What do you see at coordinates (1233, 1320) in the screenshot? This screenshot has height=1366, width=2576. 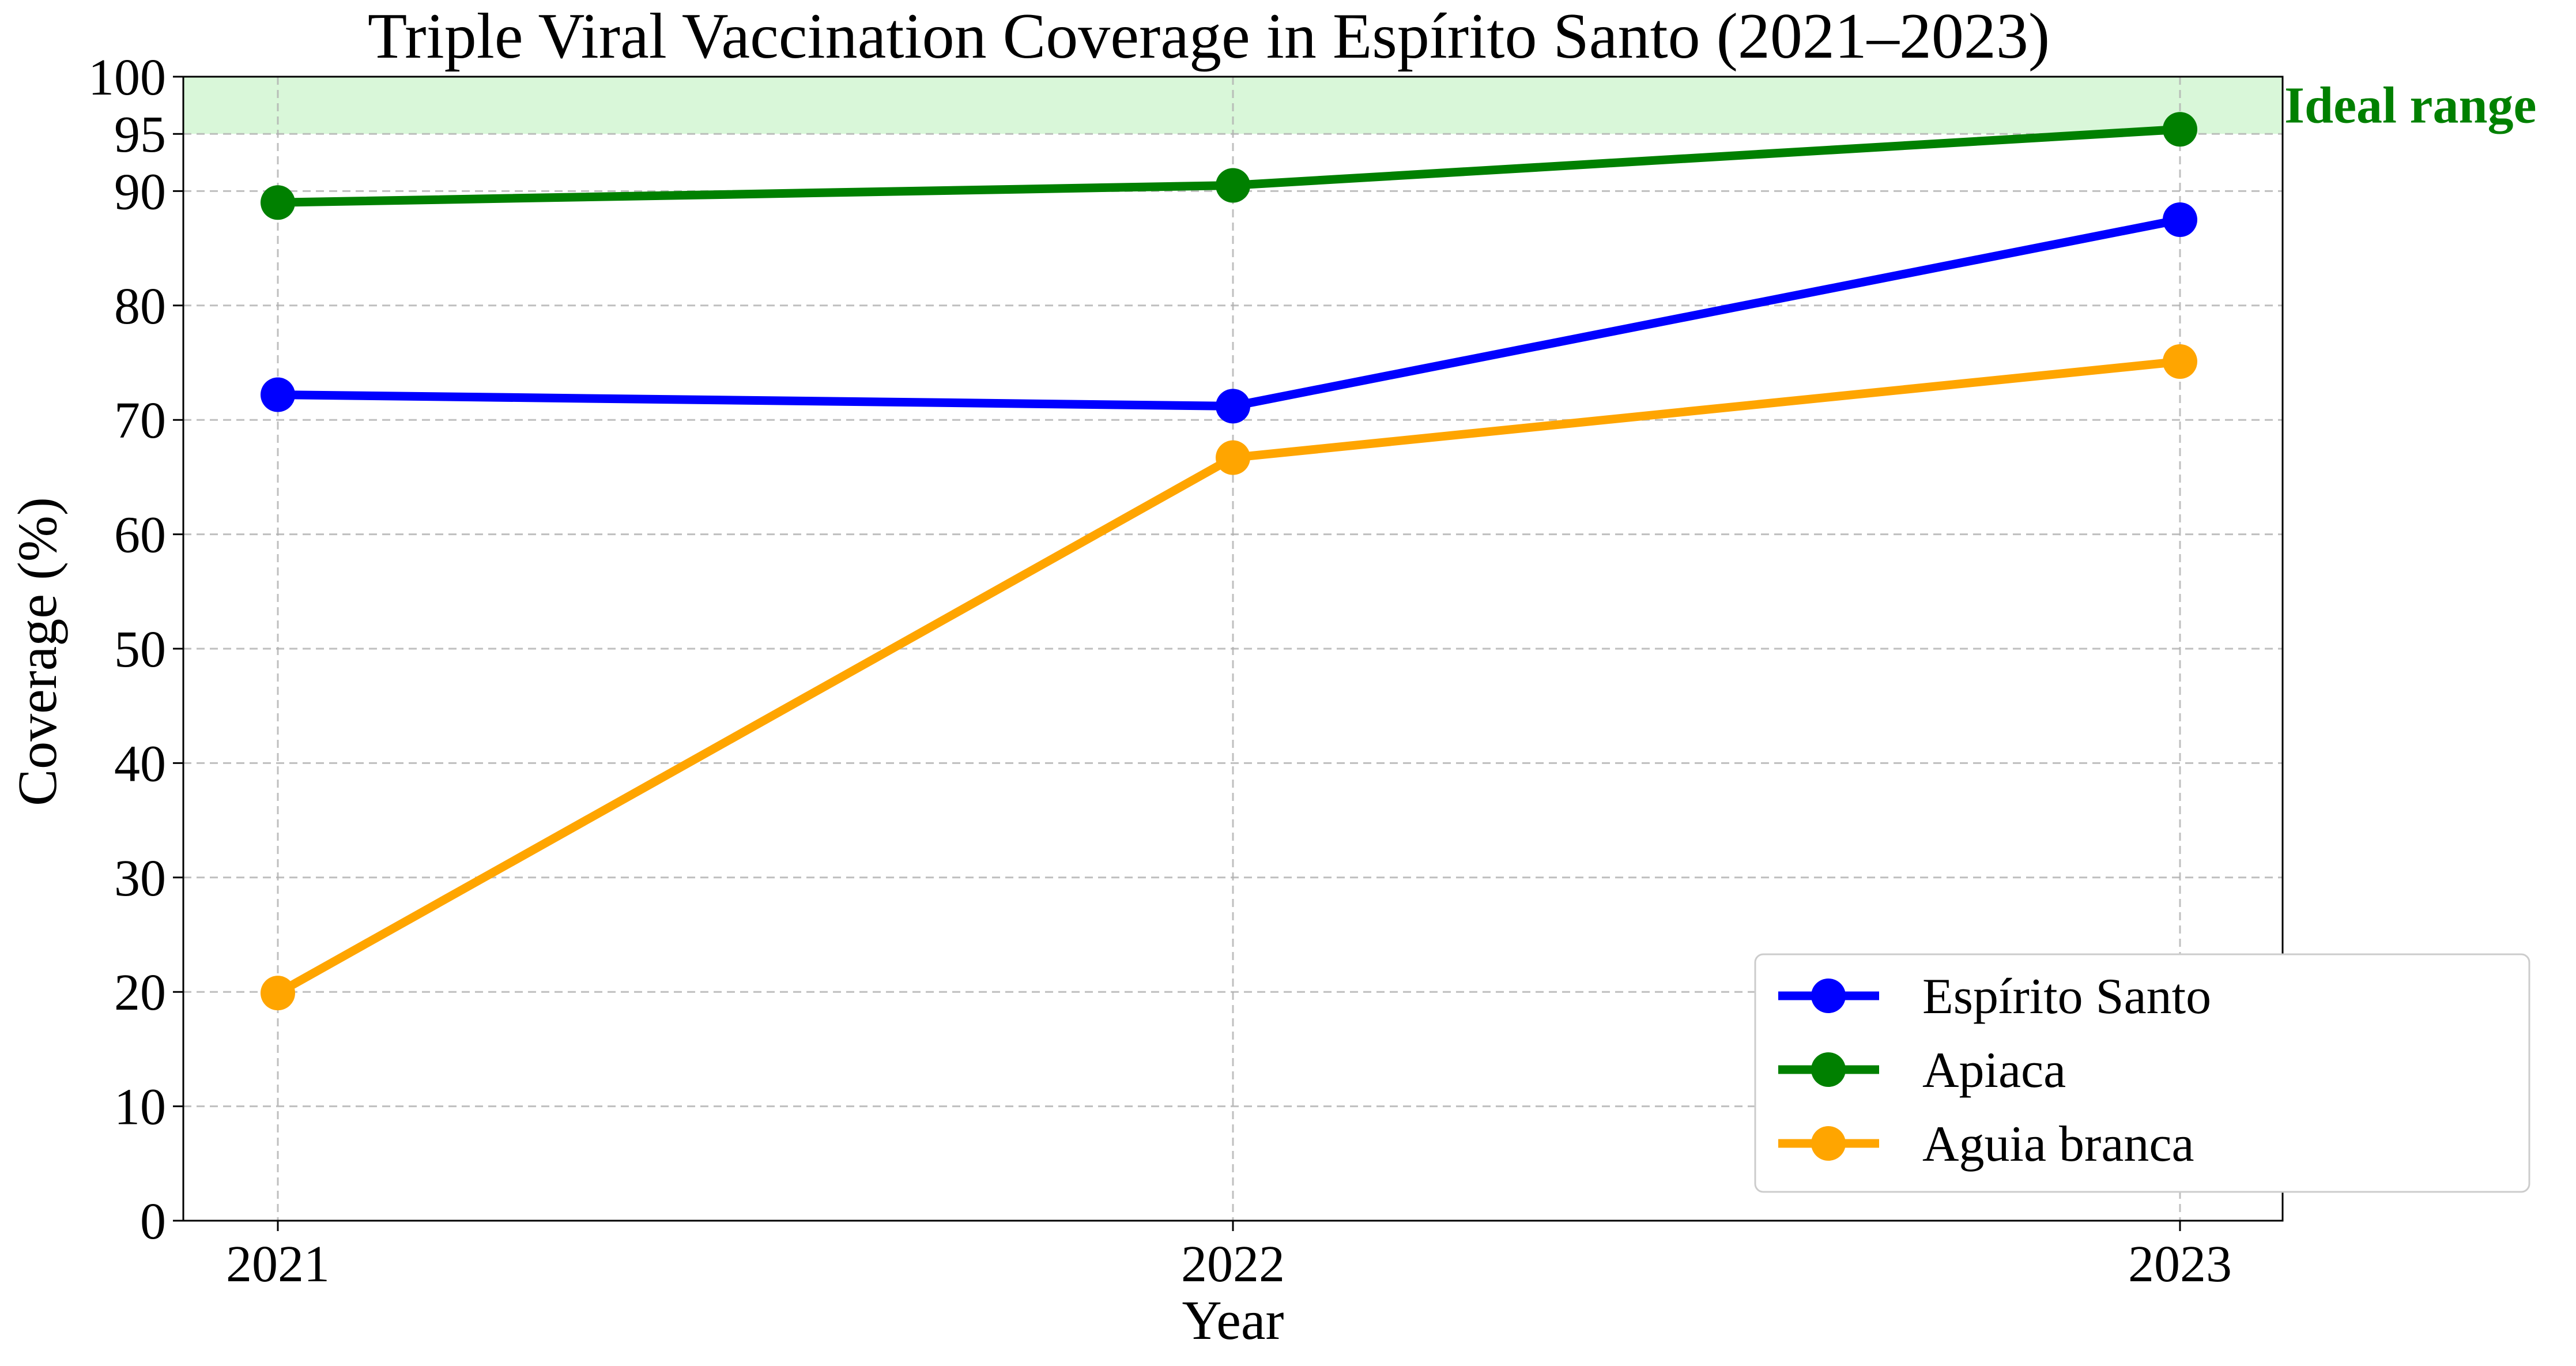 I see `x-axis-label: Year` at bounding box center [1233, 1320].